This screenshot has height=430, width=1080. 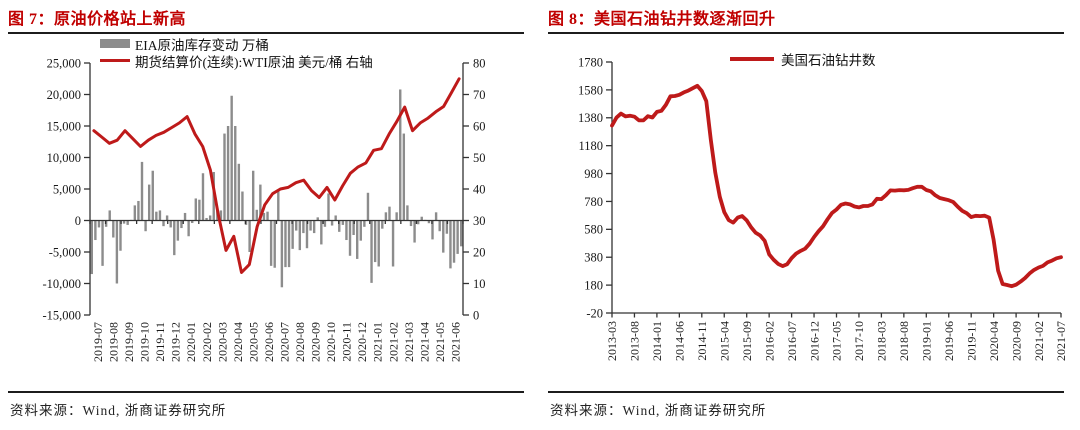 I want to click on svg-text: 15,000, so click(x=64, y=126).